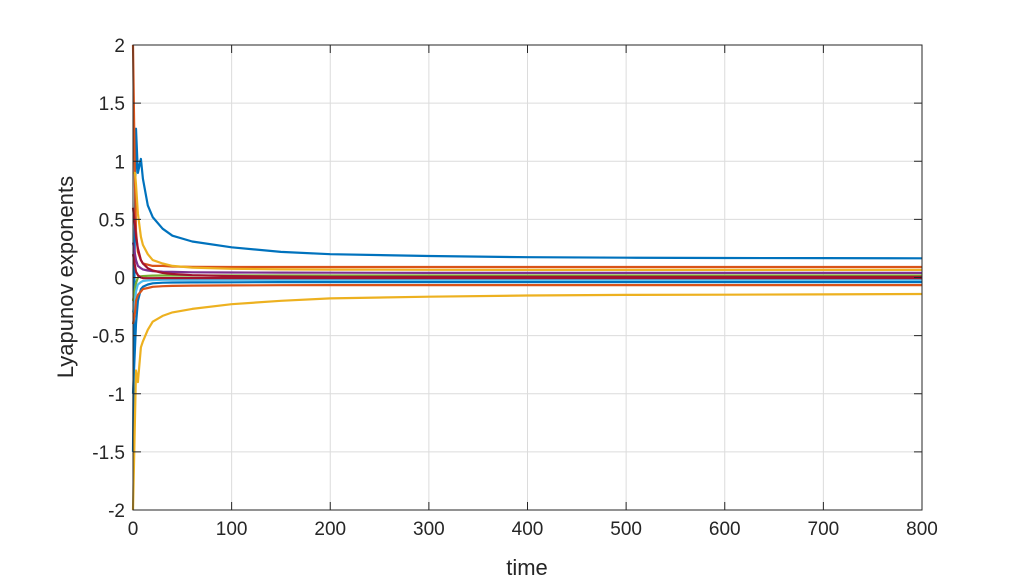 Image resolution: width=1021 pixels, height=582 pixels. What do you see at coordinates (922, 529) in the screenshot?
I see `x-tick-label: 800` at bounding box center [922, 529].